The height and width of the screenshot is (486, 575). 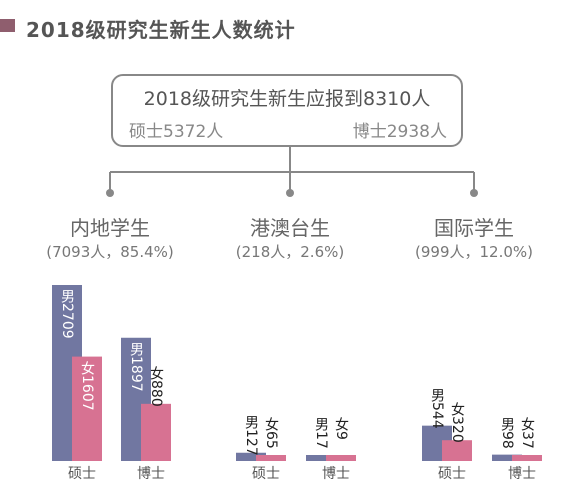 What do you see at coordinates (251, 456) in the screenshot?
I see `bar-hmt-master-male` at bounding box center [251, 456].